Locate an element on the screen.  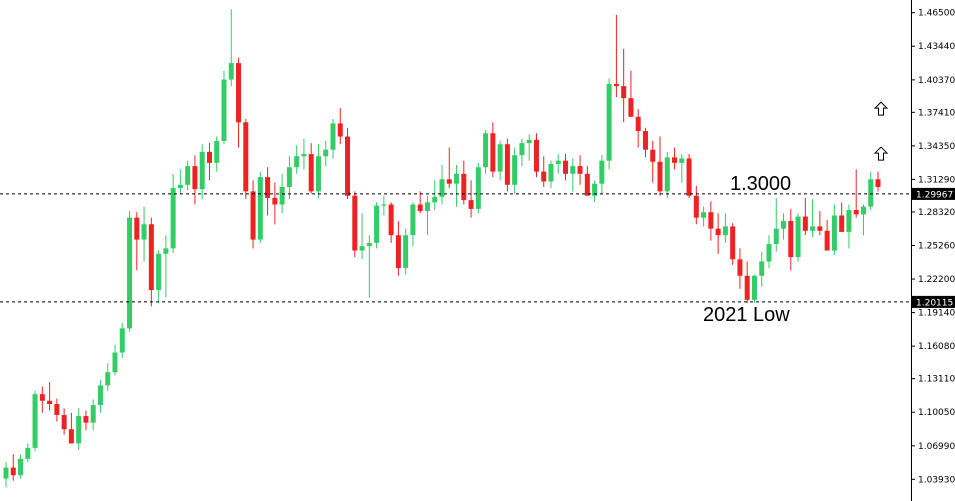
y-tick-label: 1.22200 is located at coordinates (936, 280).